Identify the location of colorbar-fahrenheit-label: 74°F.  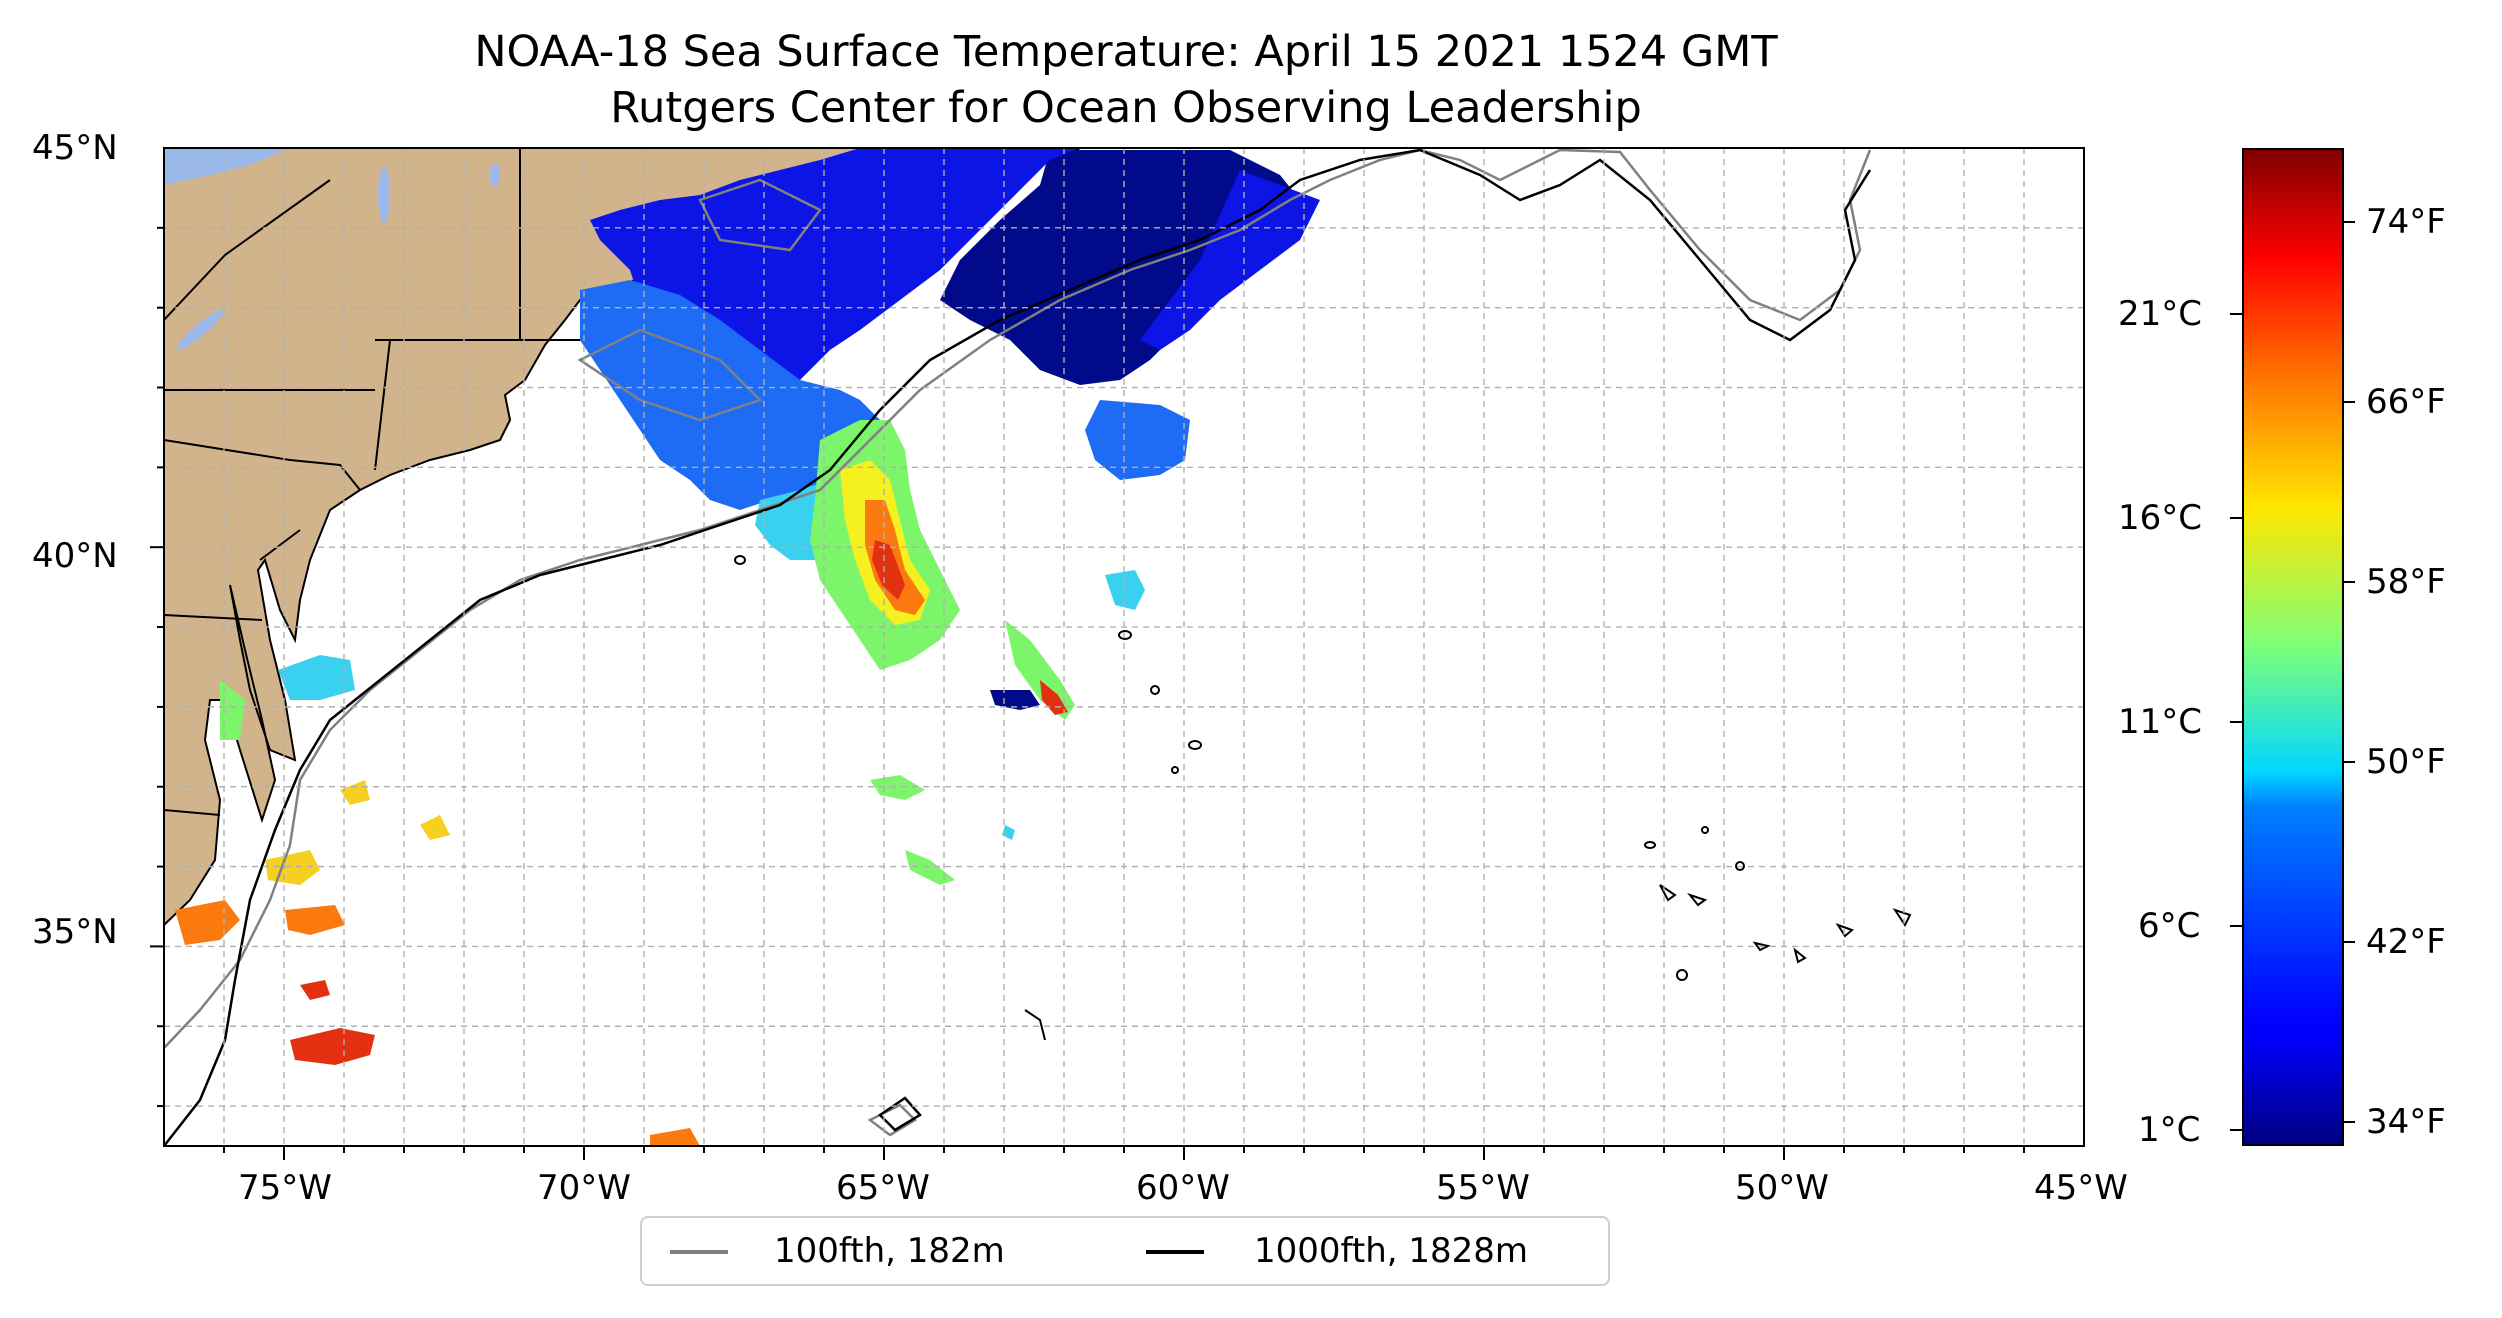
(2406, 222).